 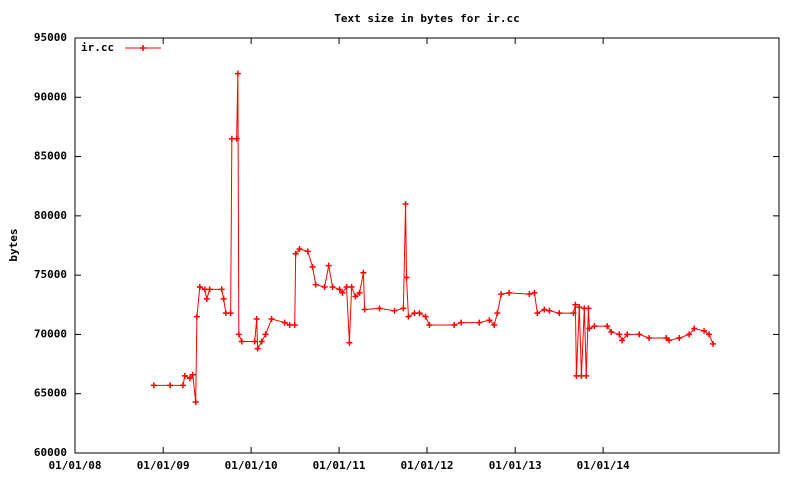 I want to click on x-tick-label: 01/01/09, so click(x=163, y=465).